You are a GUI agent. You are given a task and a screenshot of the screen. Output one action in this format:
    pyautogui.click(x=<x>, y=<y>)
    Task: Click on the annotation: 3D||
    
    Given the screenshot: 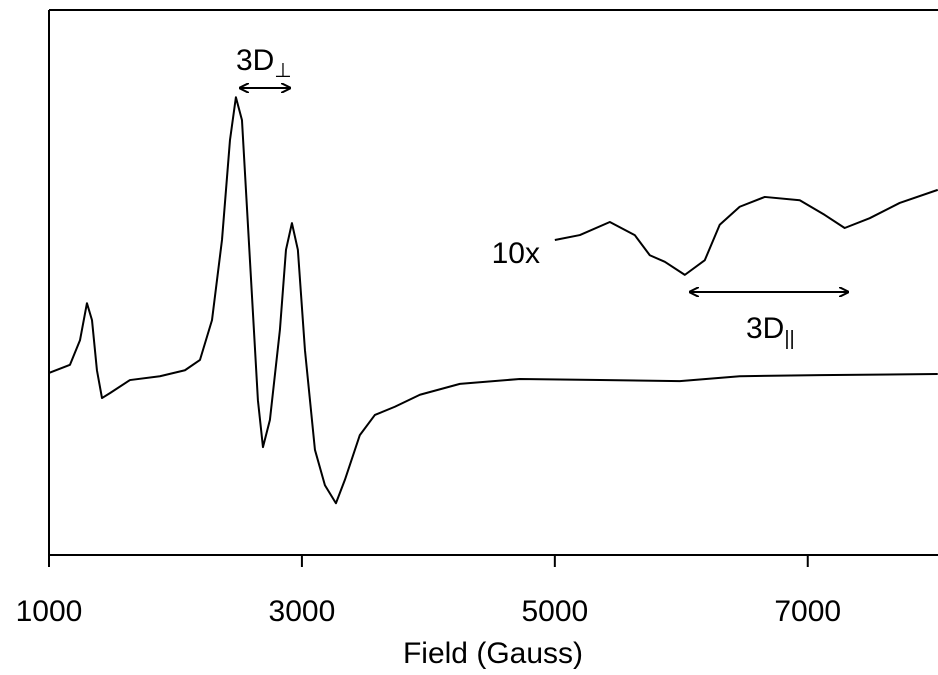 What is the action you would take?
    pyautogui.click(x=770, y=331)
    